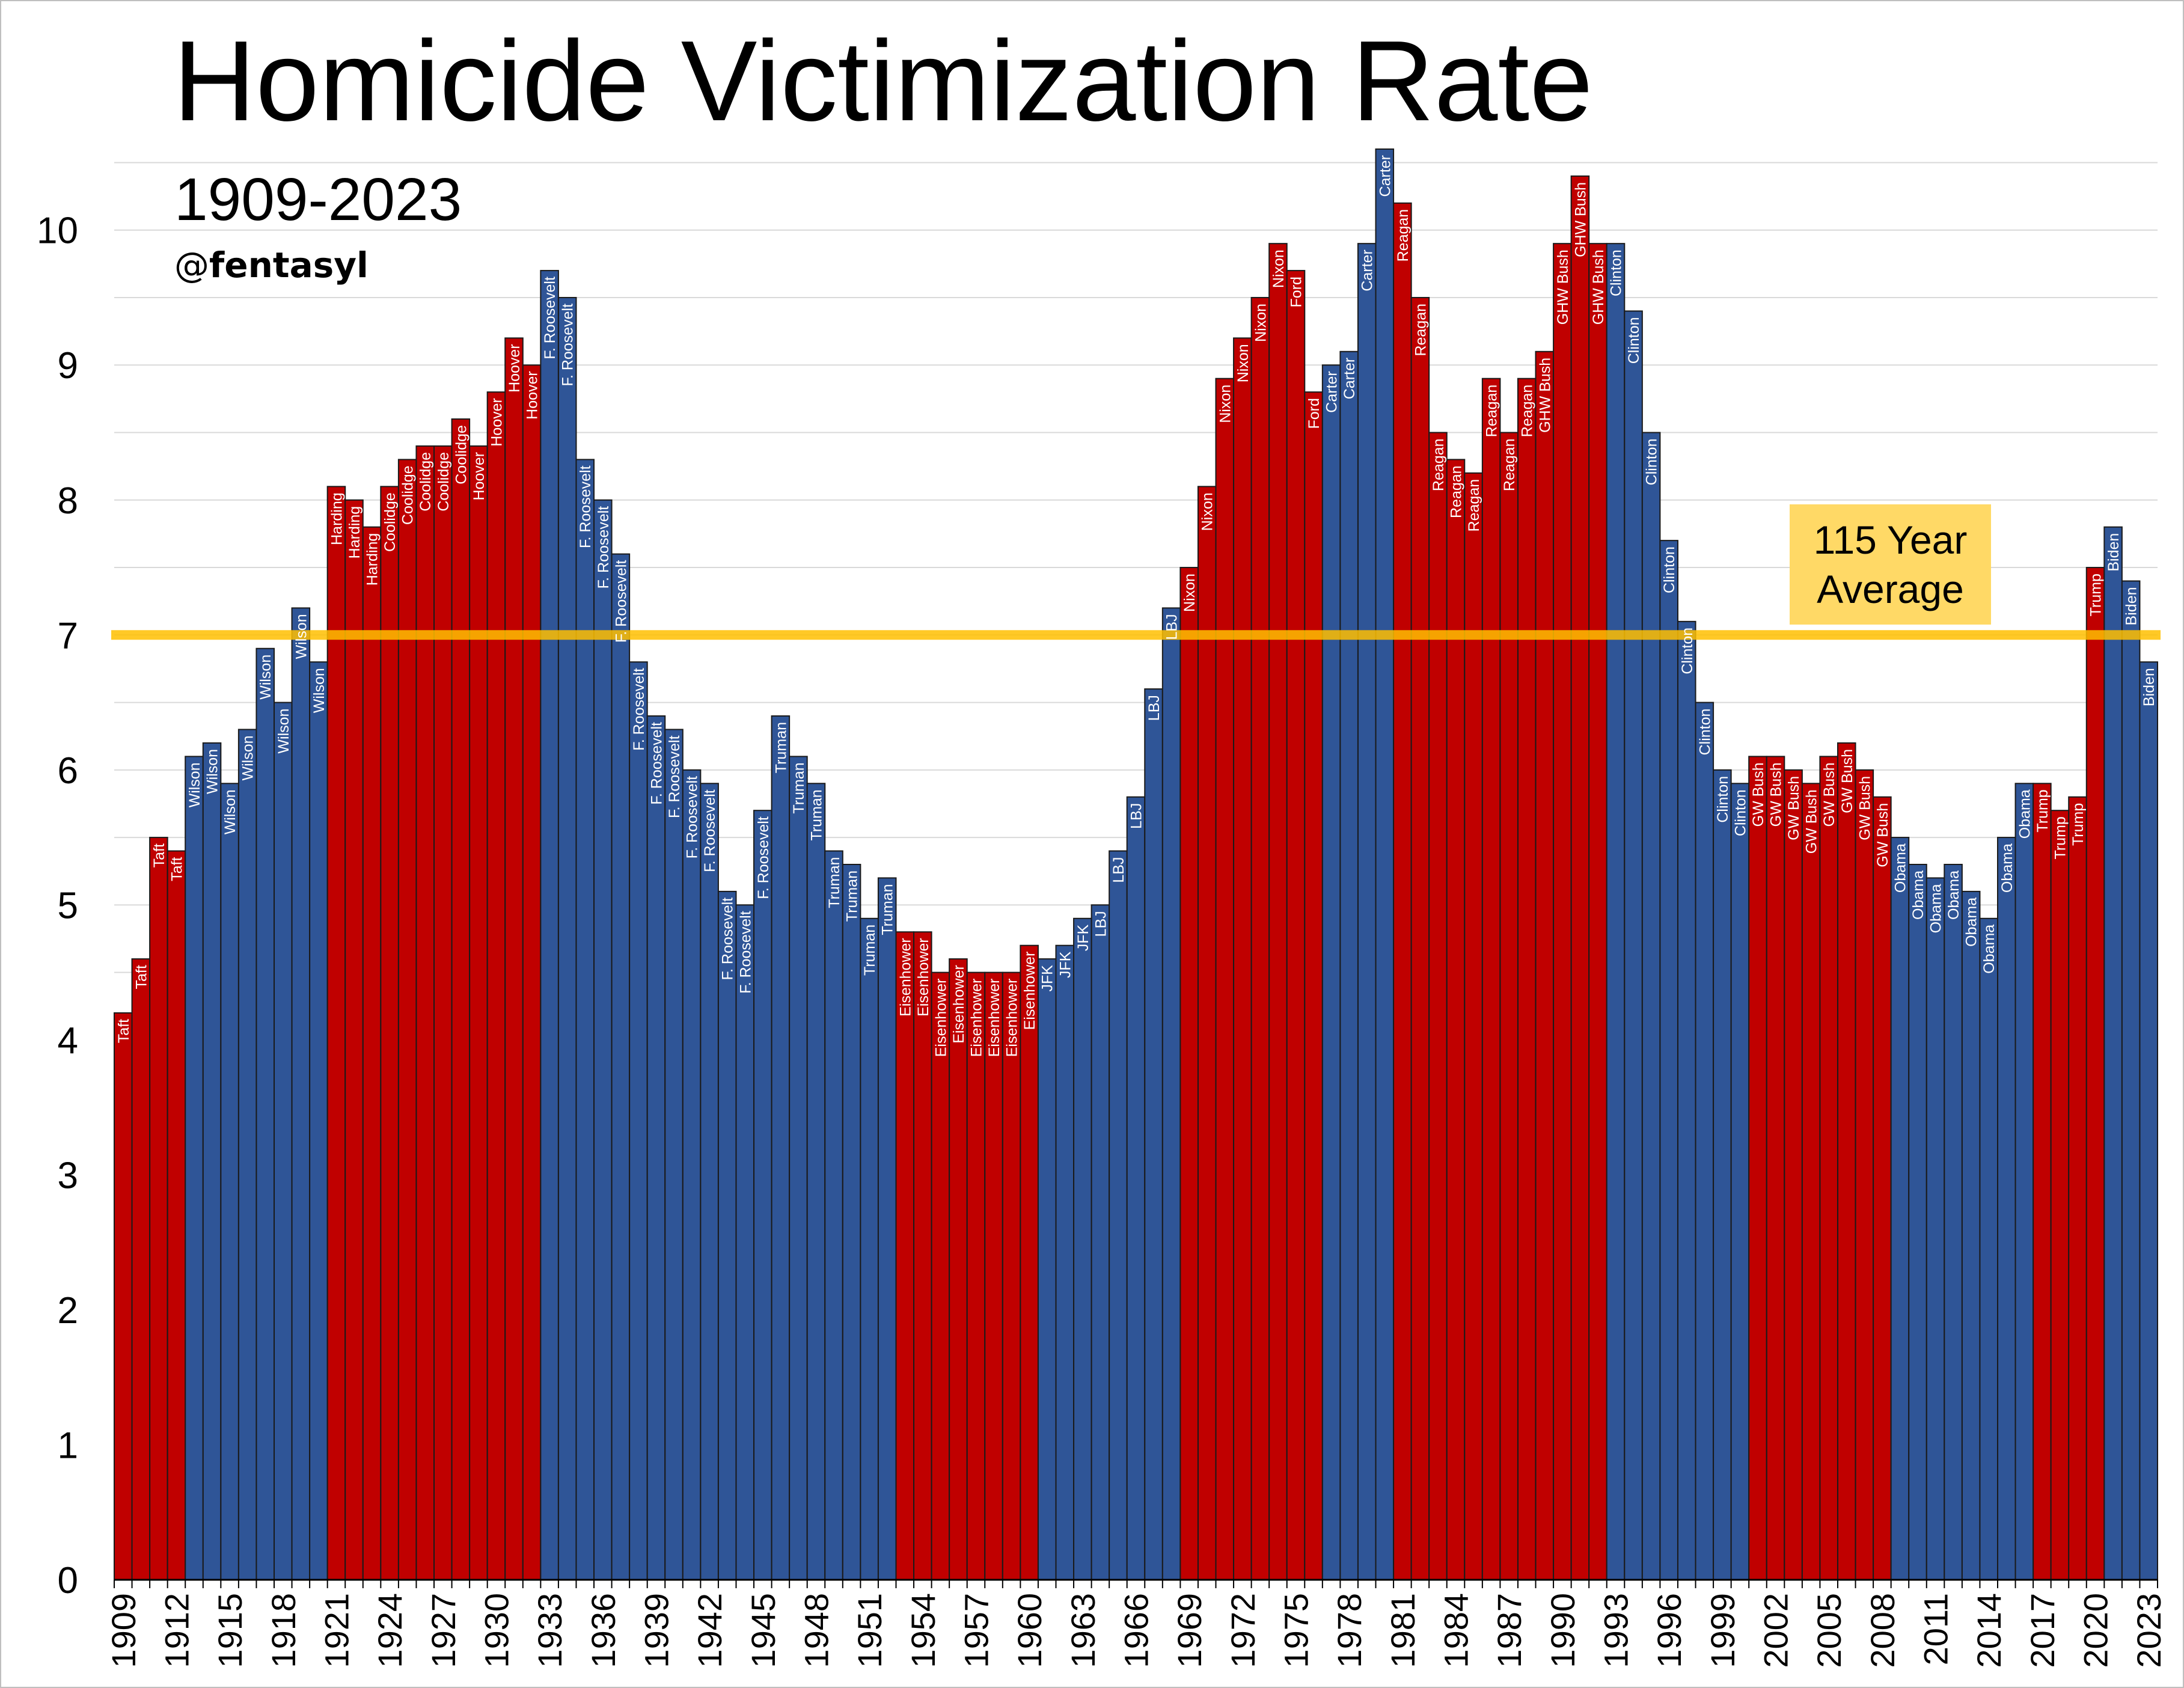 The width and height of the screenshot is (2184, 1688). What do you see at coordinates (68, 905) in the screenshot?
I see `y-tick-label: 5` at bounding box center [68, 905].